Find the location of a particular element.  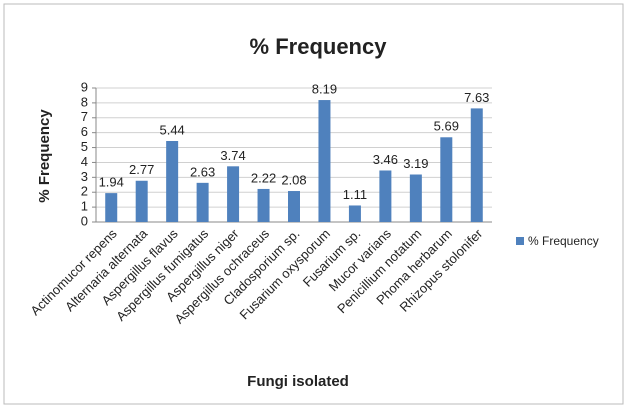

y-tick-label: 2 is located at coordinates (84, 191).